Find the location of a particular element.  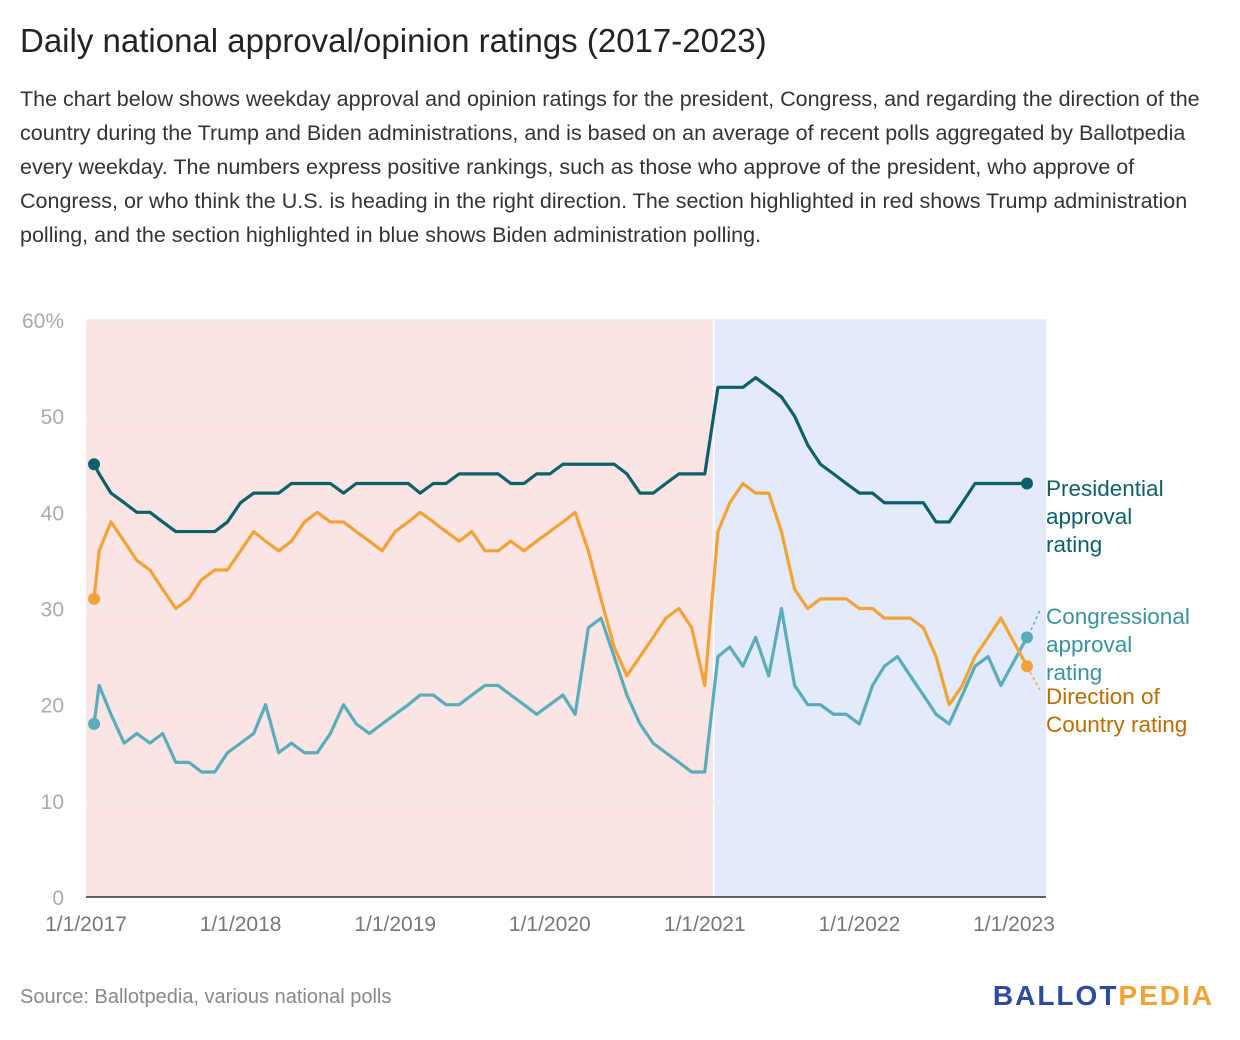

ballotpedia-logo: BALLOTPEDIA is located at coordinates (1103, 995).